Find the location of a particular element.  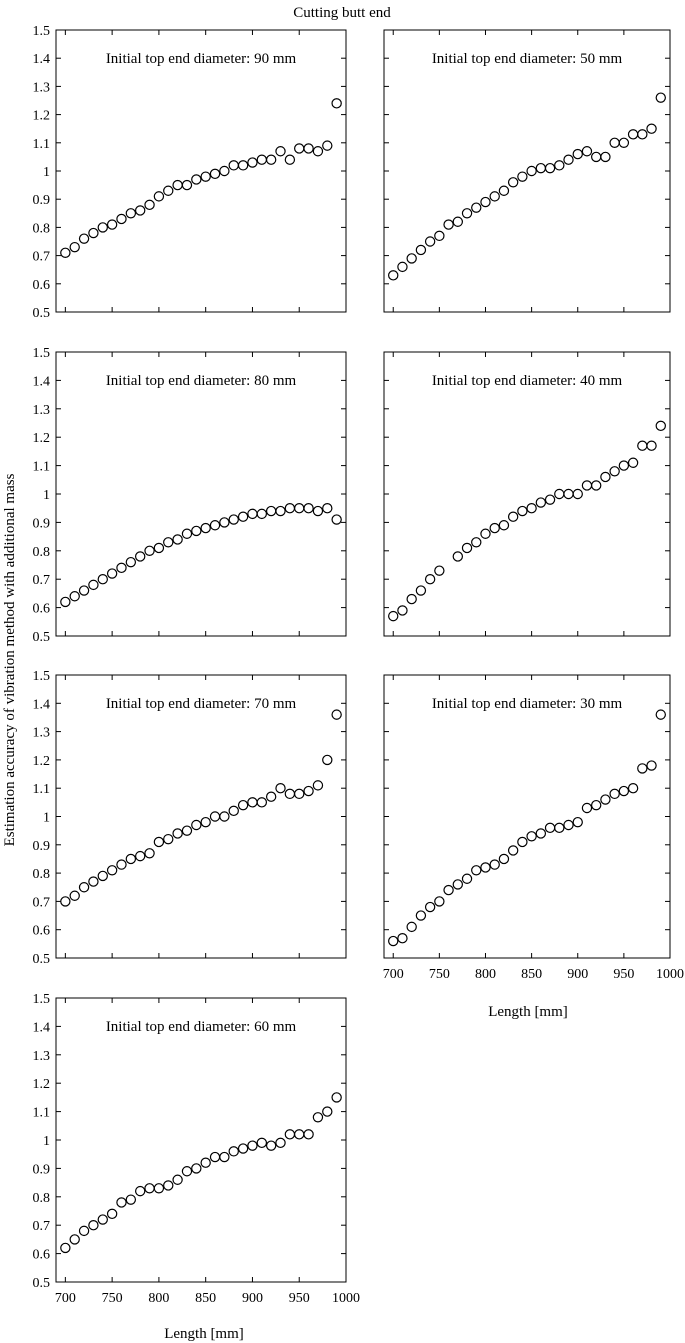

x-tick-label: 900 is located at coordinates (577, 974).